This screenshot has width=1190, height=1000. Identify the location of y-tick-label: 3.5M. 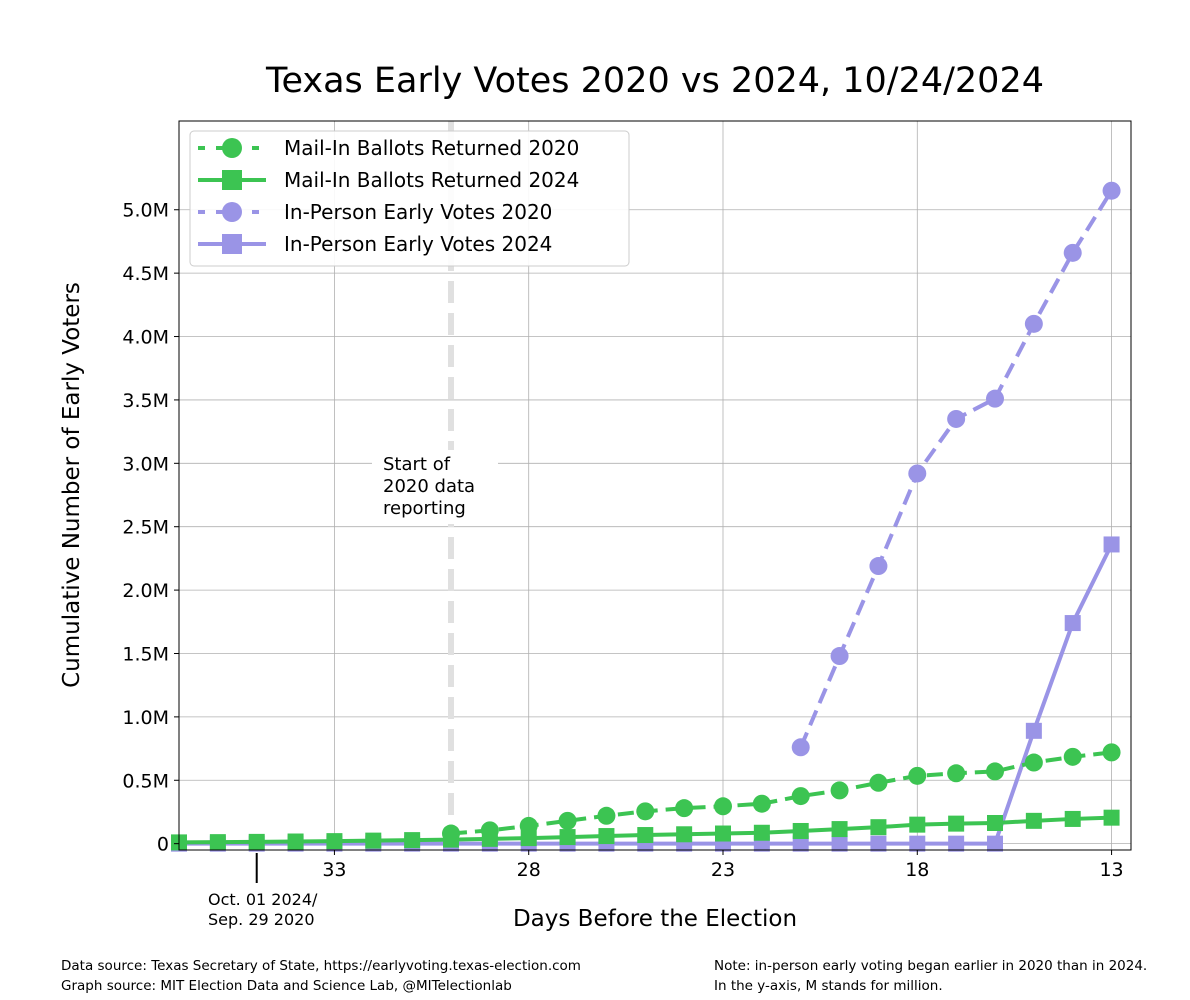
(145, 401).